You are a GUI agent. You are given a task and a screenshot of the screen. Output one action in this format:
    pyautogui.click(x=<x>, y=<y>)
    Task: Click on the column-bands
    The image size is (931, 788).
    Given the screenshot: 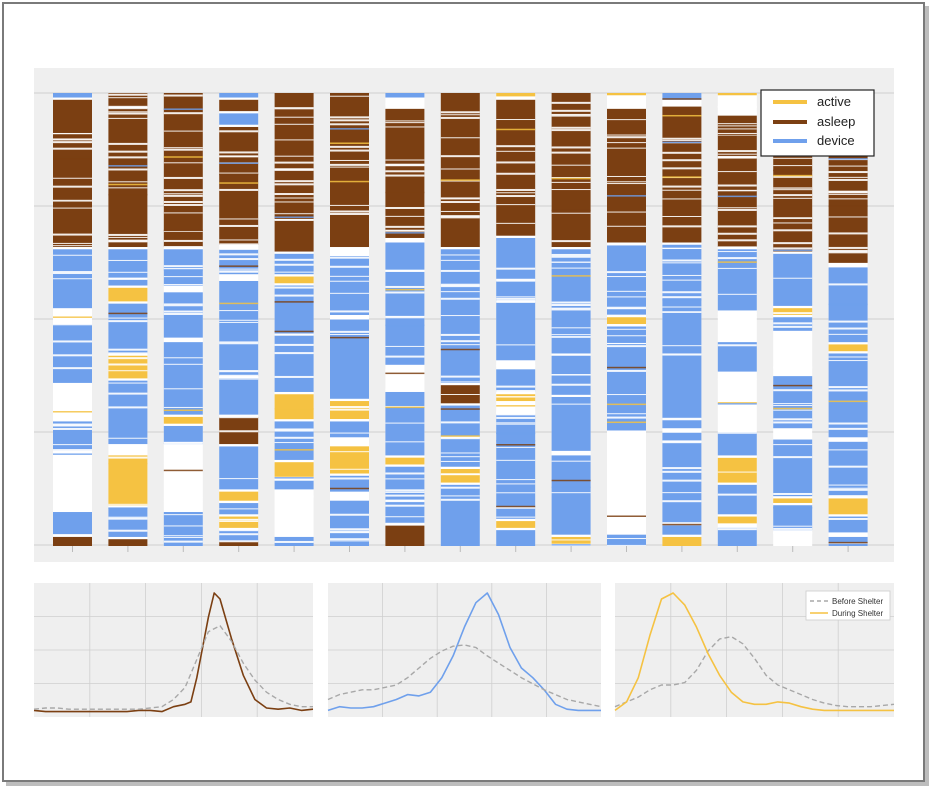 What is the action you would take?
    pyautogui.click(x=571, y=323)
    